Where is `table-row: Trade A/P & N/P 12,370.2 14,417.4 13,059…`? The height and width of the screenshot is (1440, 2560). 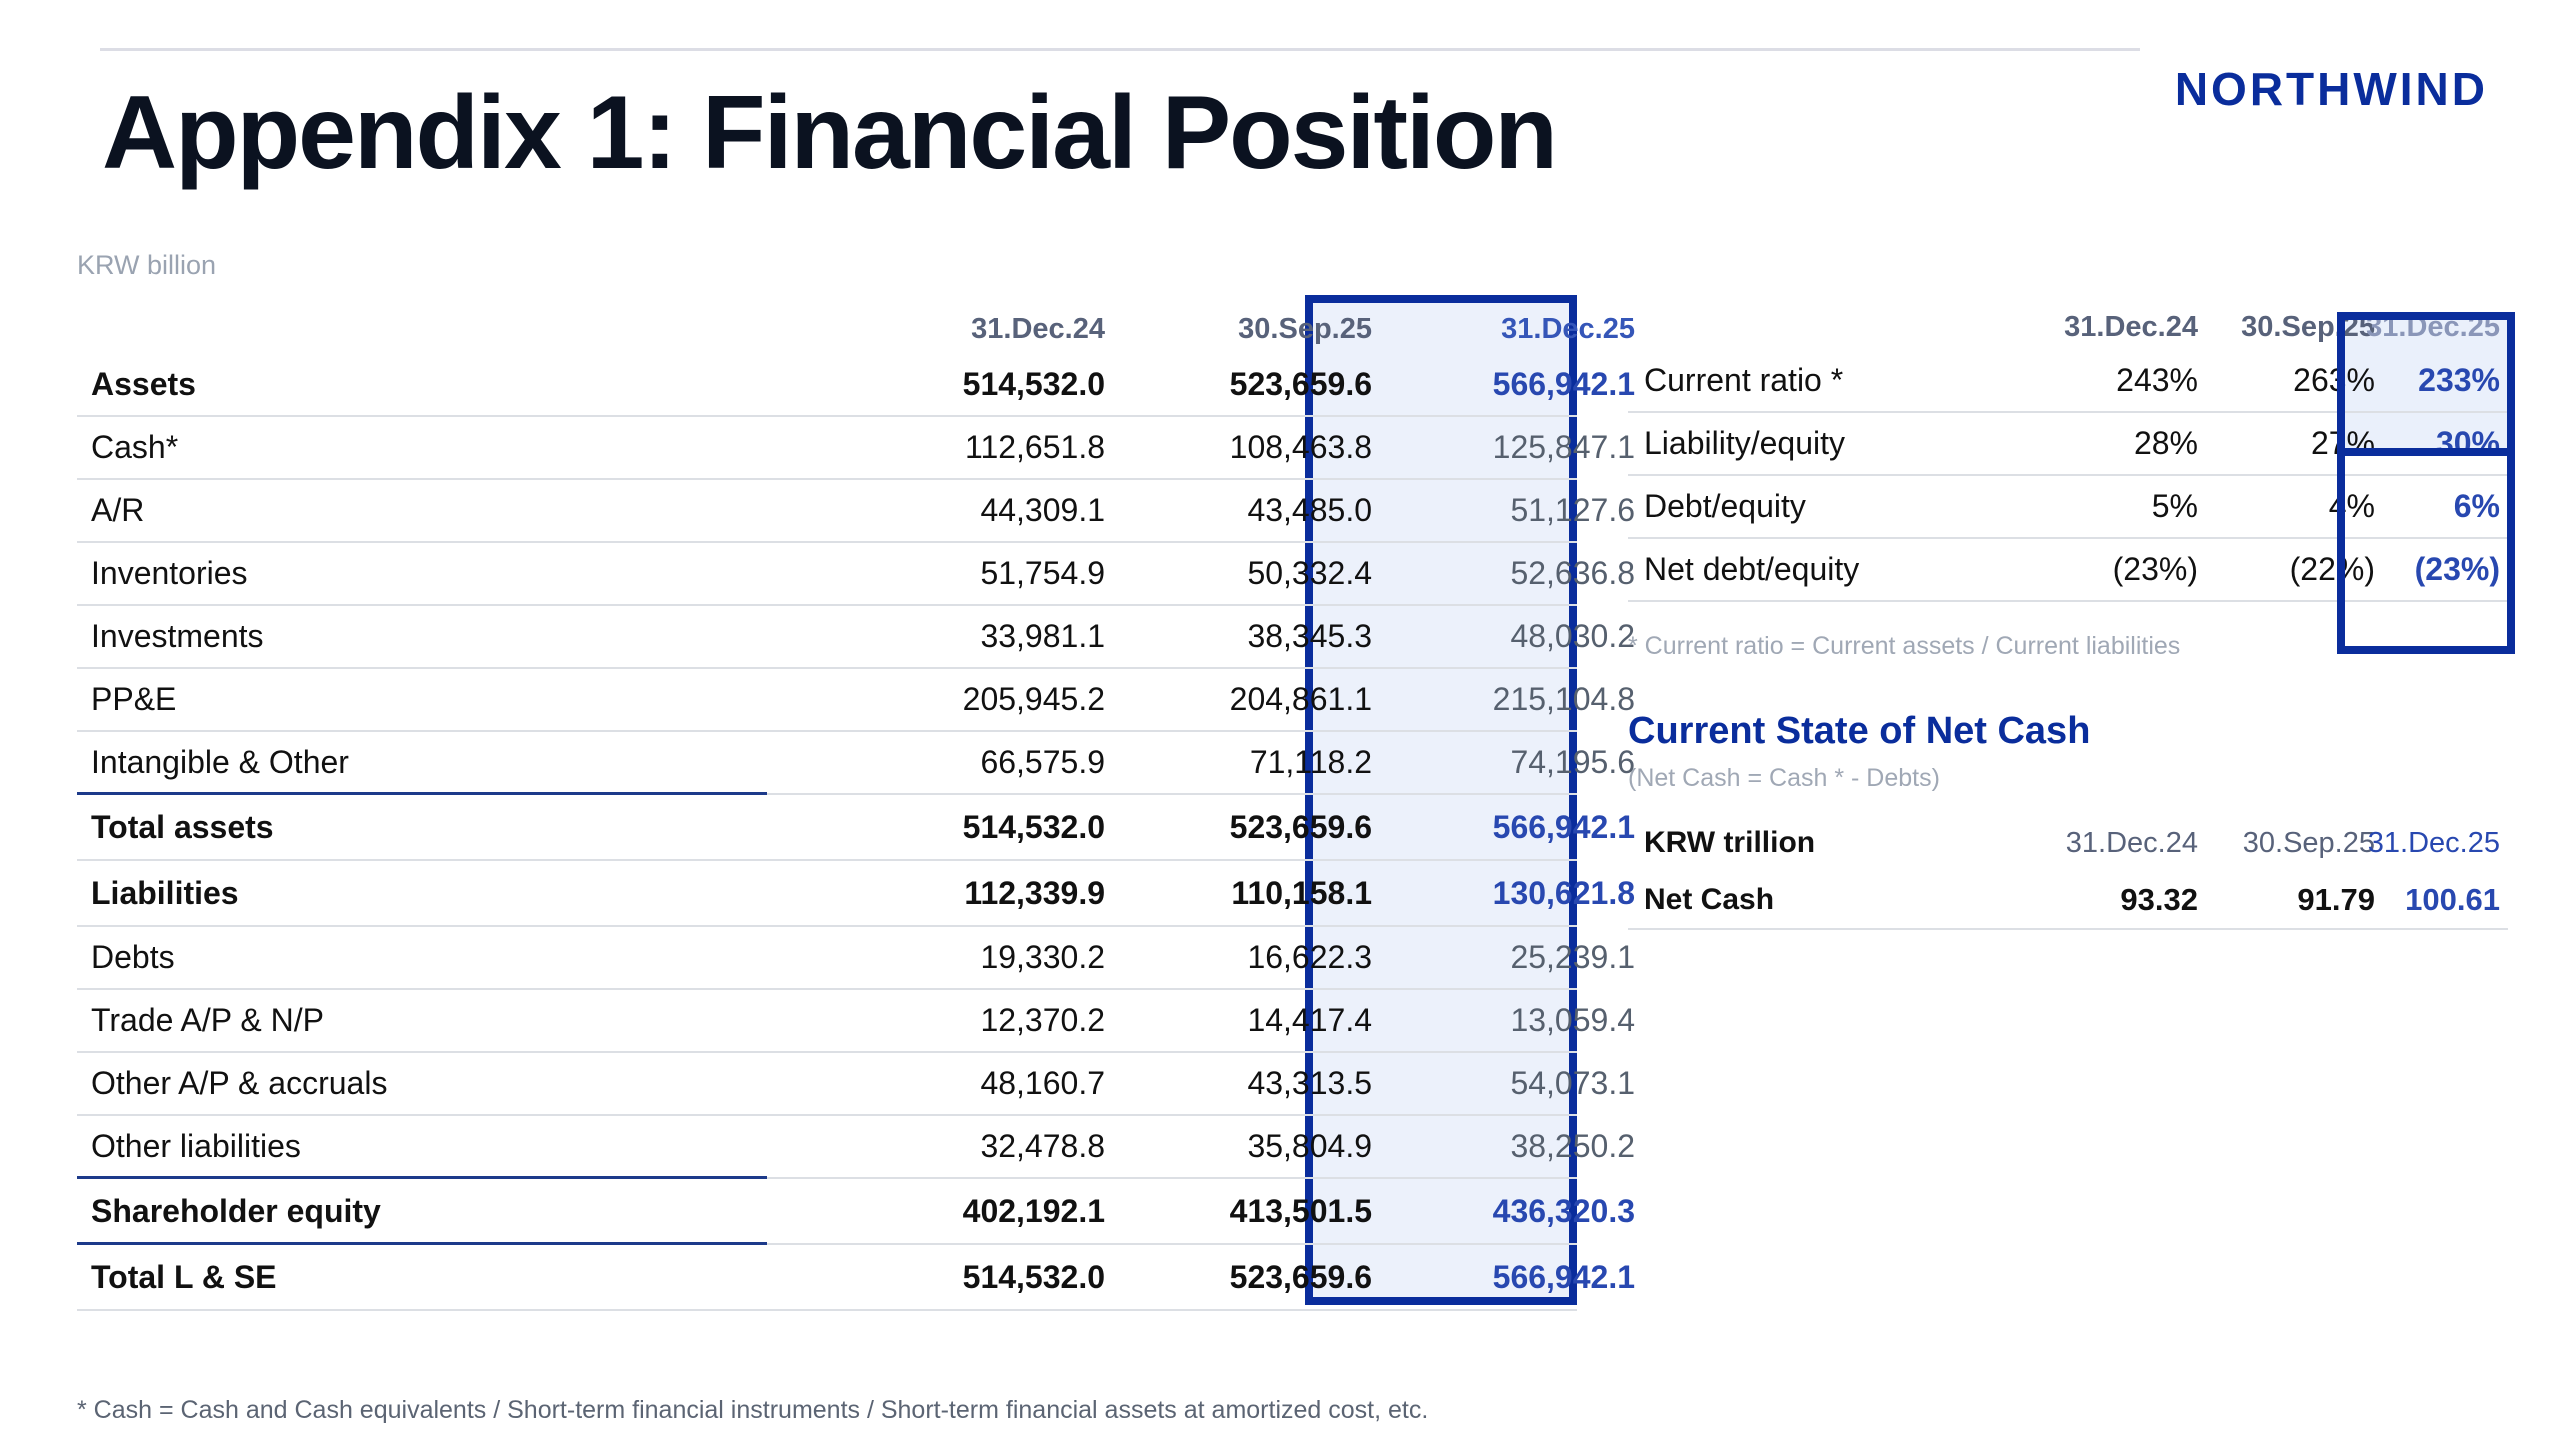 table-row: Trade A/P & N/P 12,370.2 14,417.4 13,059… is located at coordinates (856, 1021).